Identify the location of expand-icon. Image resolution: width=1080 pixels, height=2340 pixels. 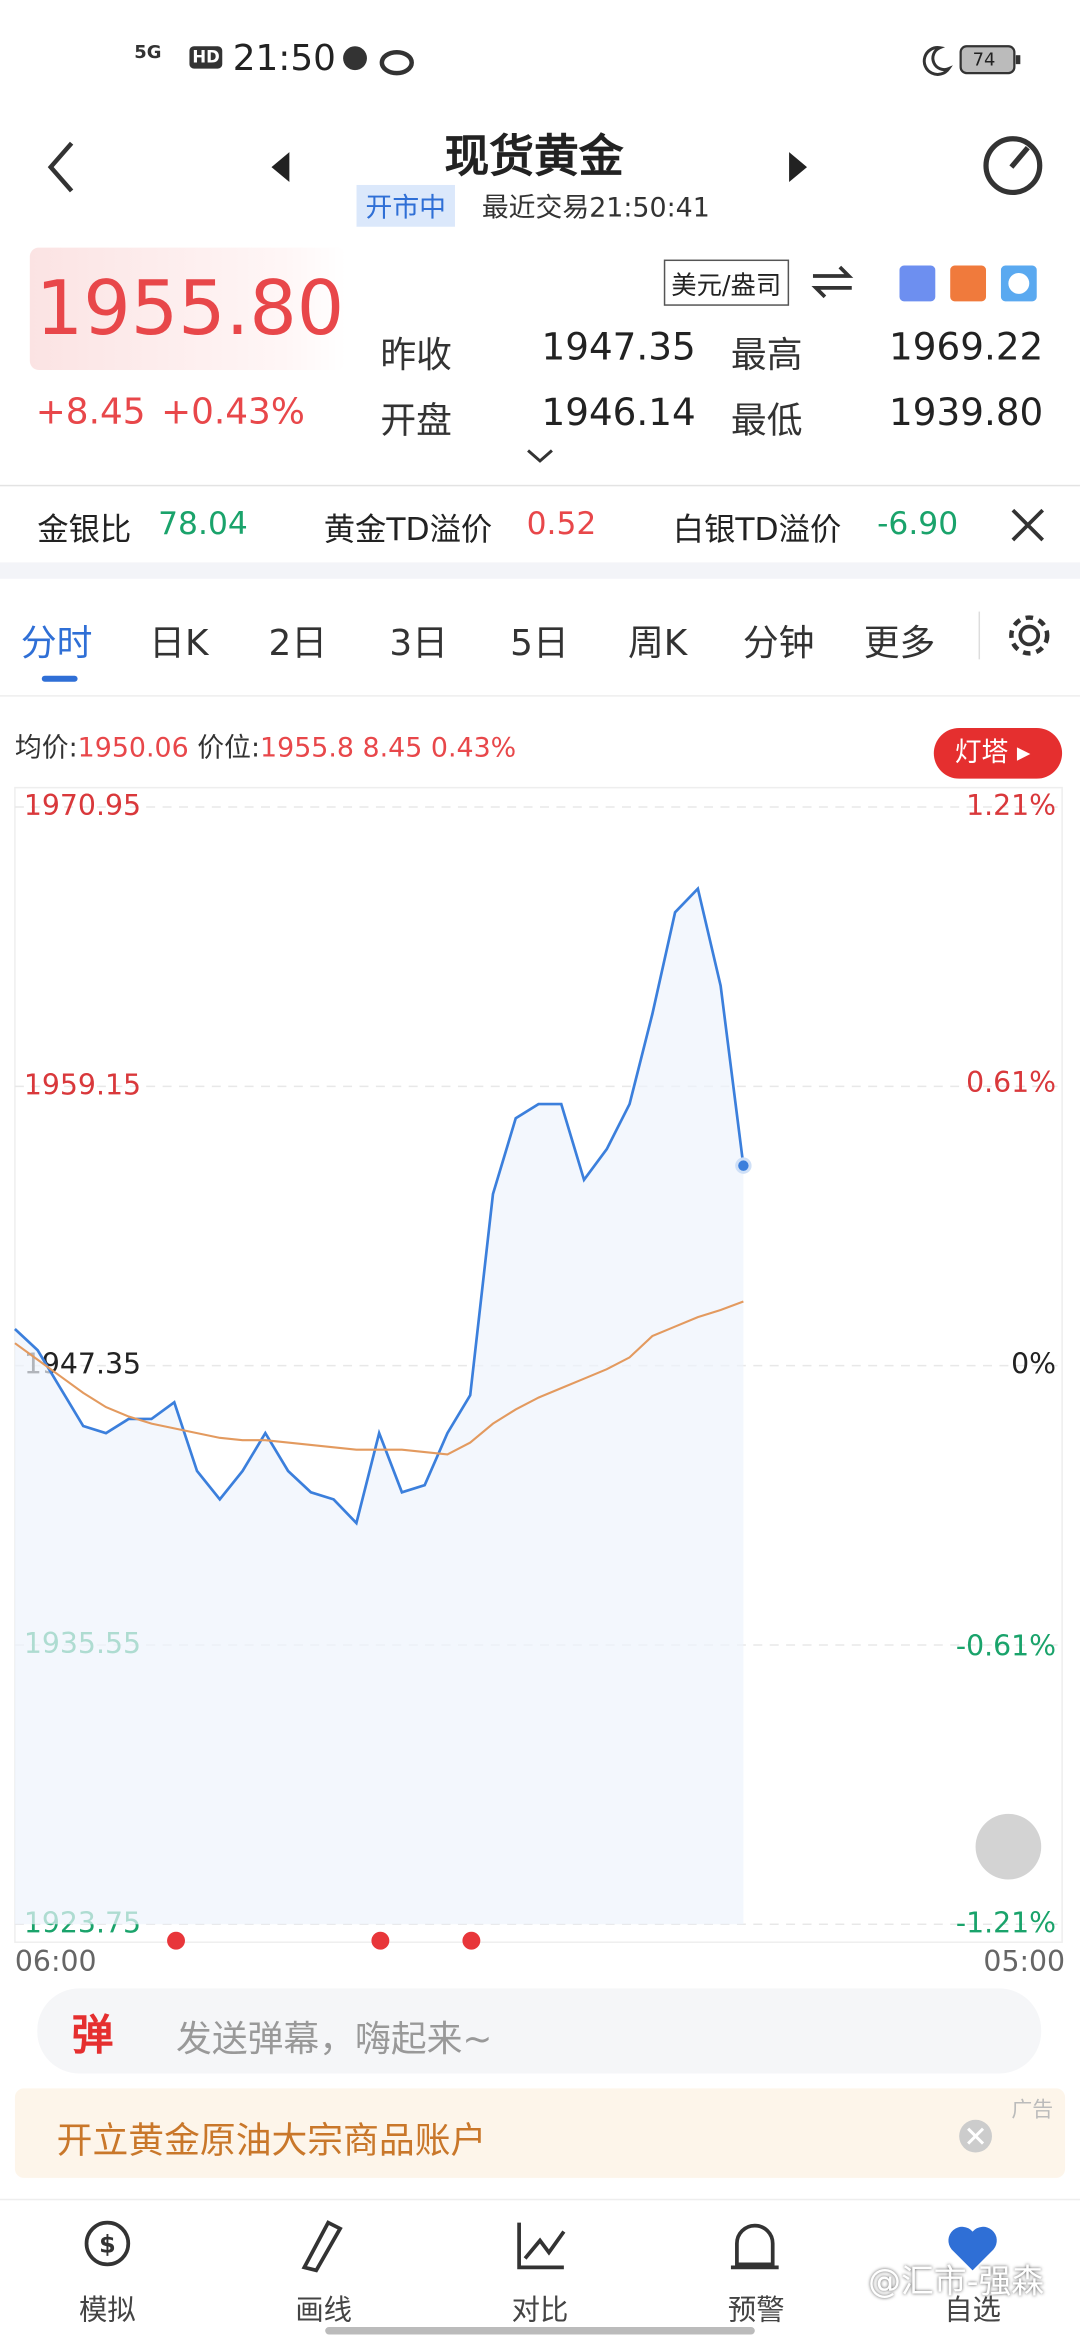
(540, 457).